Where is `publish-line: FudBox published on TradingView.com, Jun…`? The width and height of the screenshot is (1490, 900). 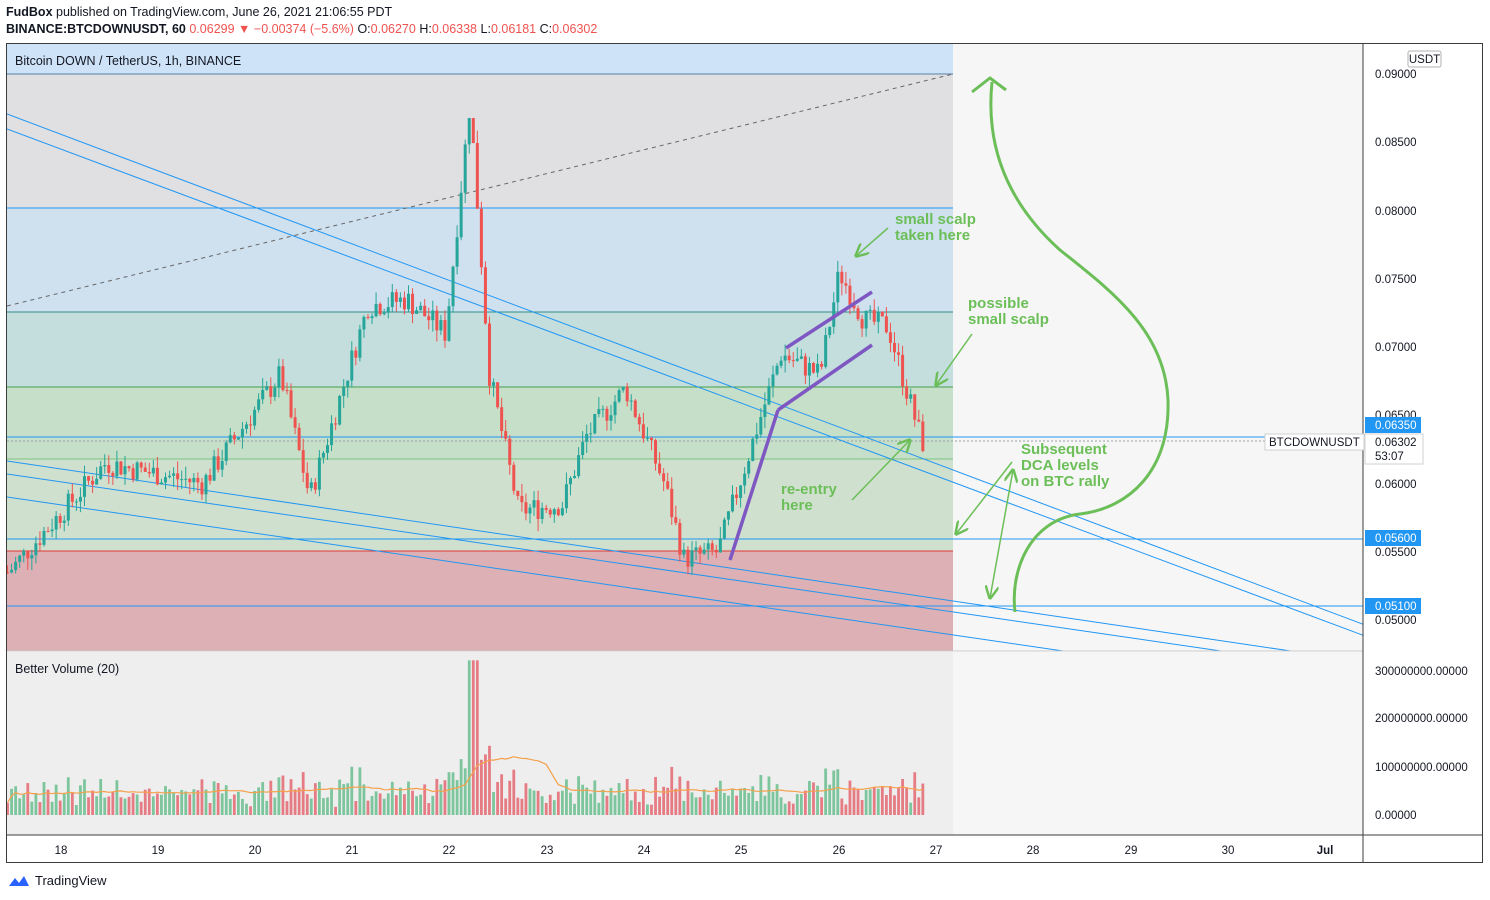
publish-line: FudBox published on TradingView.com, Jun… is located at coordinates (199, 12).